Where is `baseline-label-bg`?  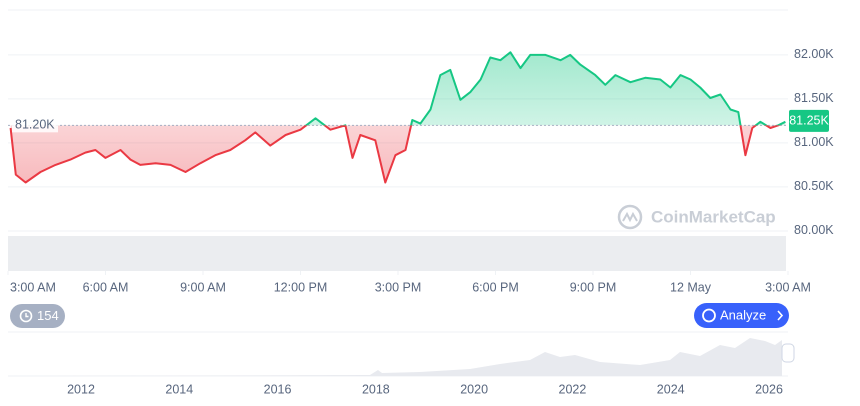
baseline-label-bg is located at coordinates (35, 124).